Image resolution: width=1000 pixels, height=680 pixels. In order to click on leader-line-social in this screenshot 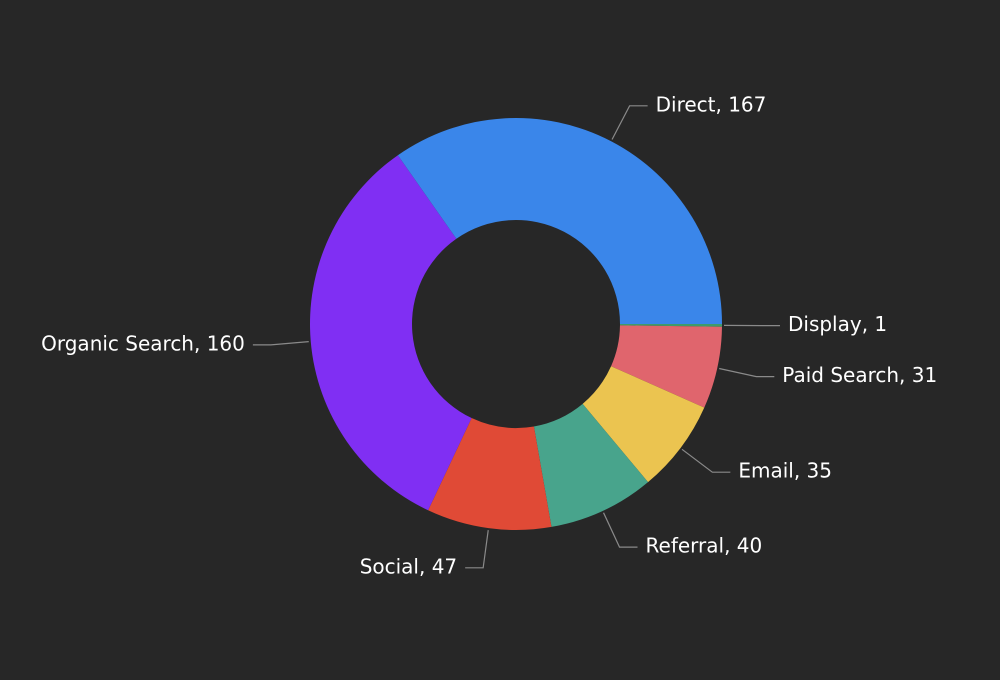, I will do `click(477, 549)`.